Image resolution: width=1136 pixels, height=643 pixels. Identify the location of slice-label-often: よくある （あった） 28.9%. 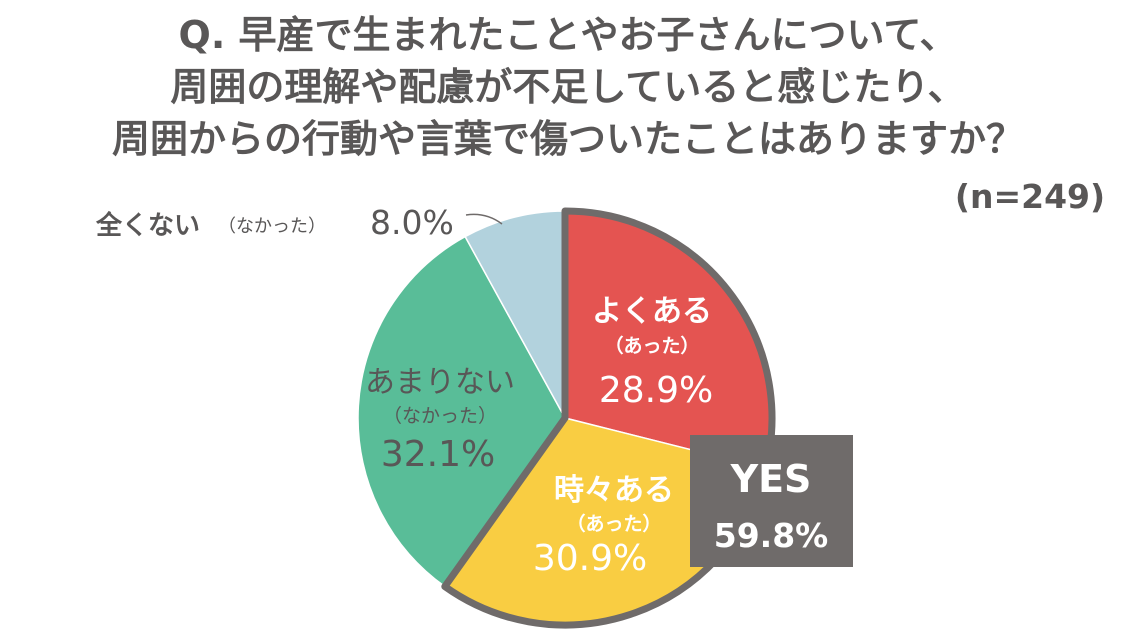
(652, 352).